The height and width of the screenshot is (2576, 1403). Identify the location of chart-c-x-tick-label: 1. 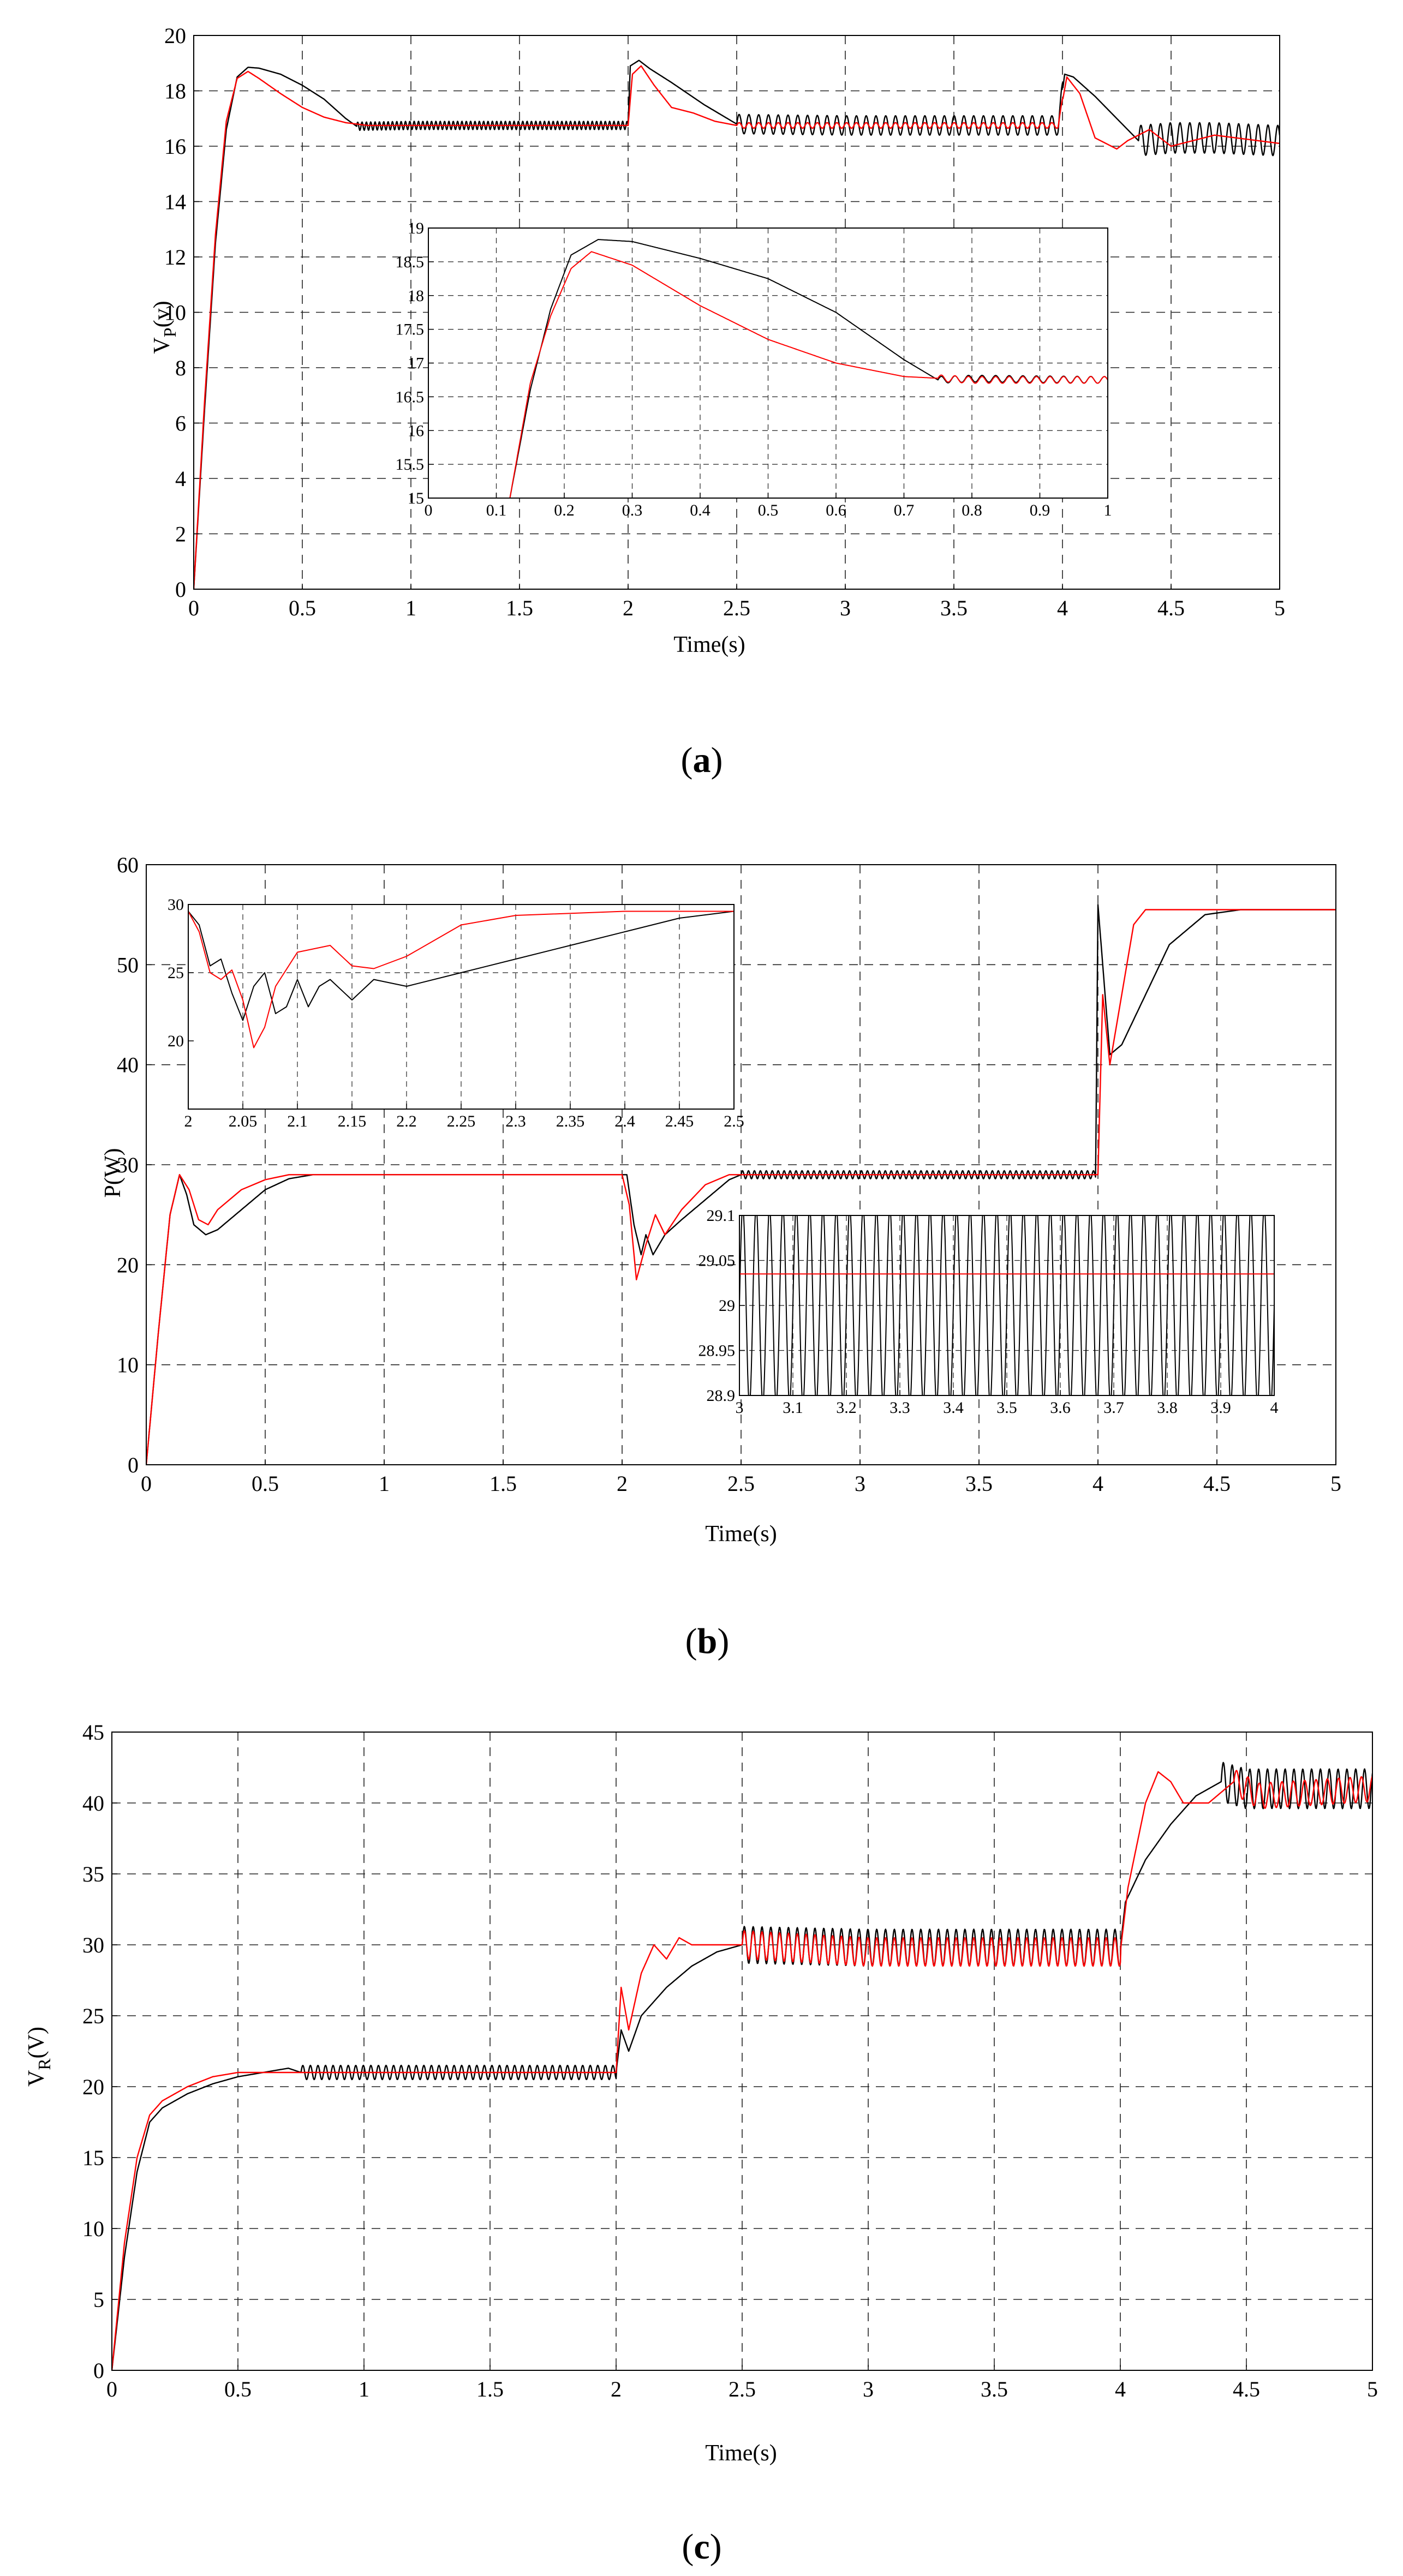
(364, 2389).